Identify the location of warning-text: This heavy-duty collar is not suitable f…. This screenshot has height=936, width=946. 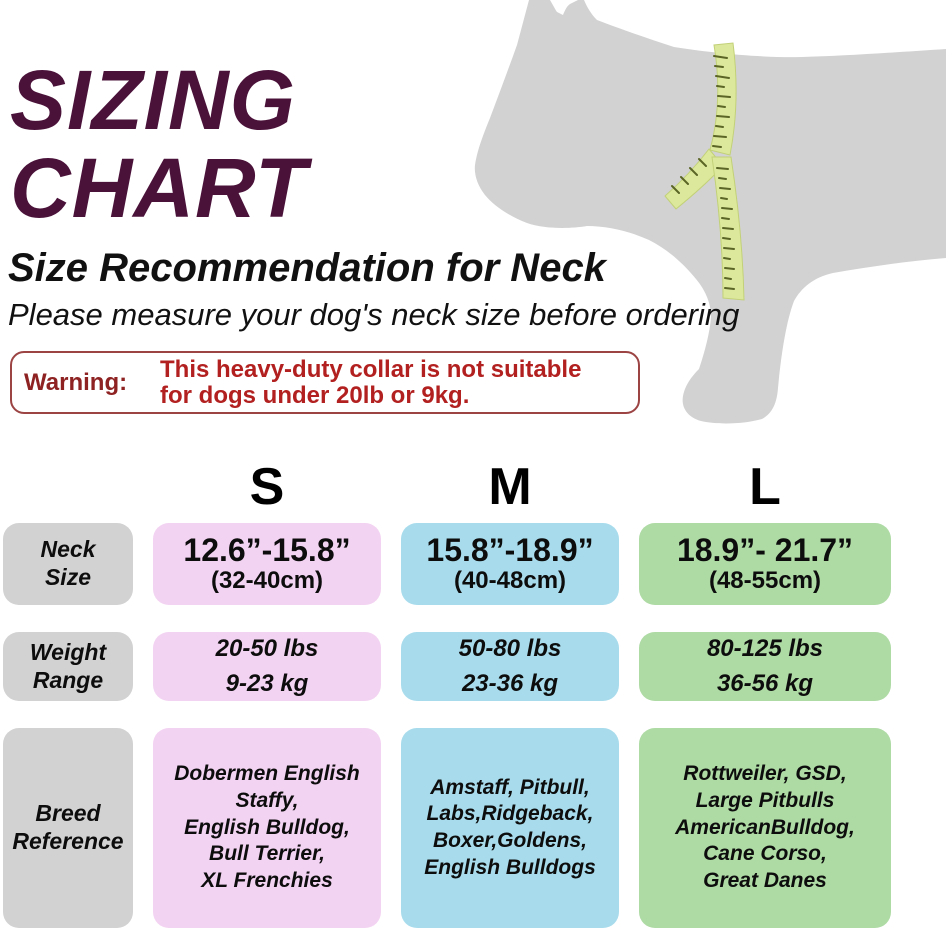
(371, 382).